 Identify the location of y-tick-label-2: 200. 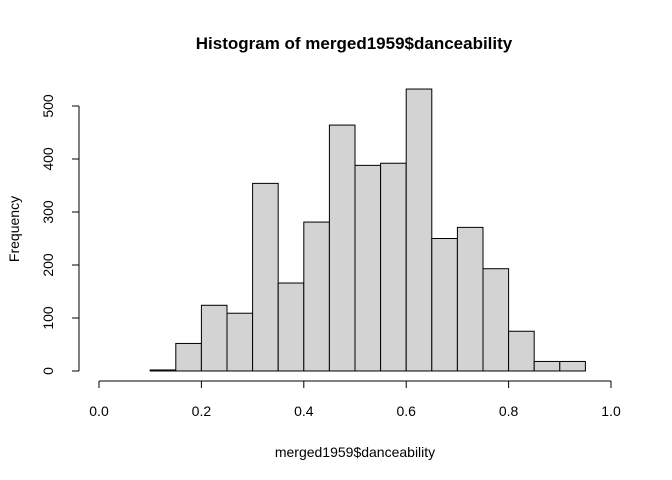
(48, 265).